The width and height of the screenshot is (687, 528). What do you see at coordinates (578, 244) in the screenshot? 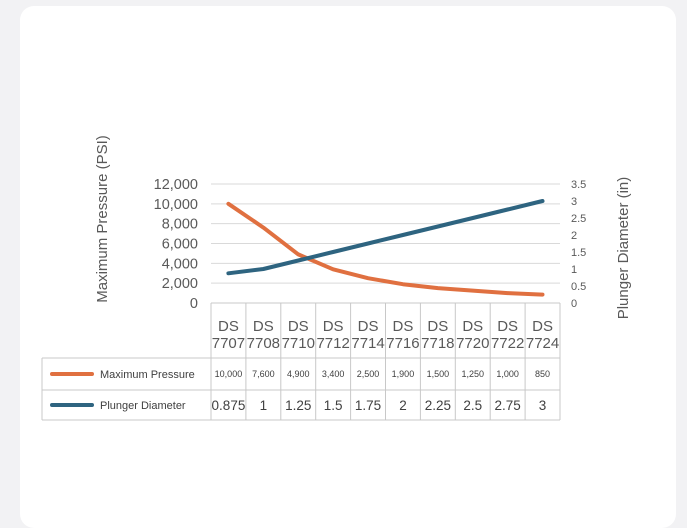
I see `y-axis-right-ticks: 0 0.5 1 1.5 2 2.5 3 3.5` at bounding box center [578, 244].